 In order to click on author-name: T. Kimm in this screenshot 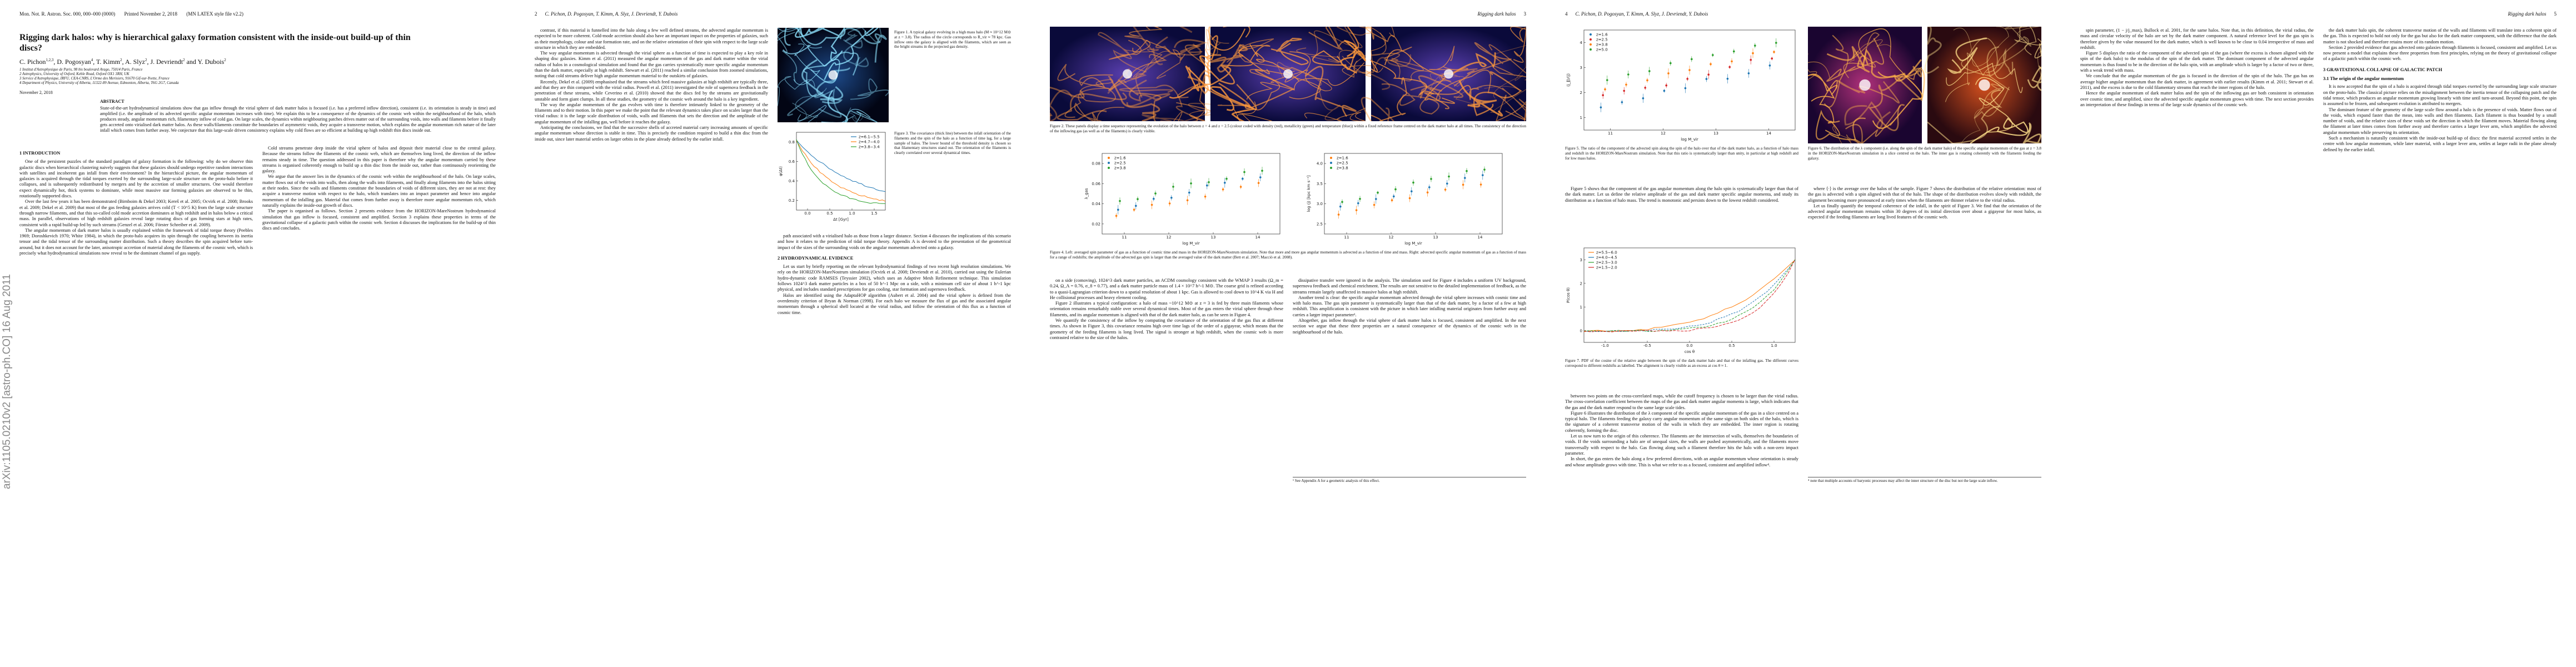, I will do `click(108, 62)`.